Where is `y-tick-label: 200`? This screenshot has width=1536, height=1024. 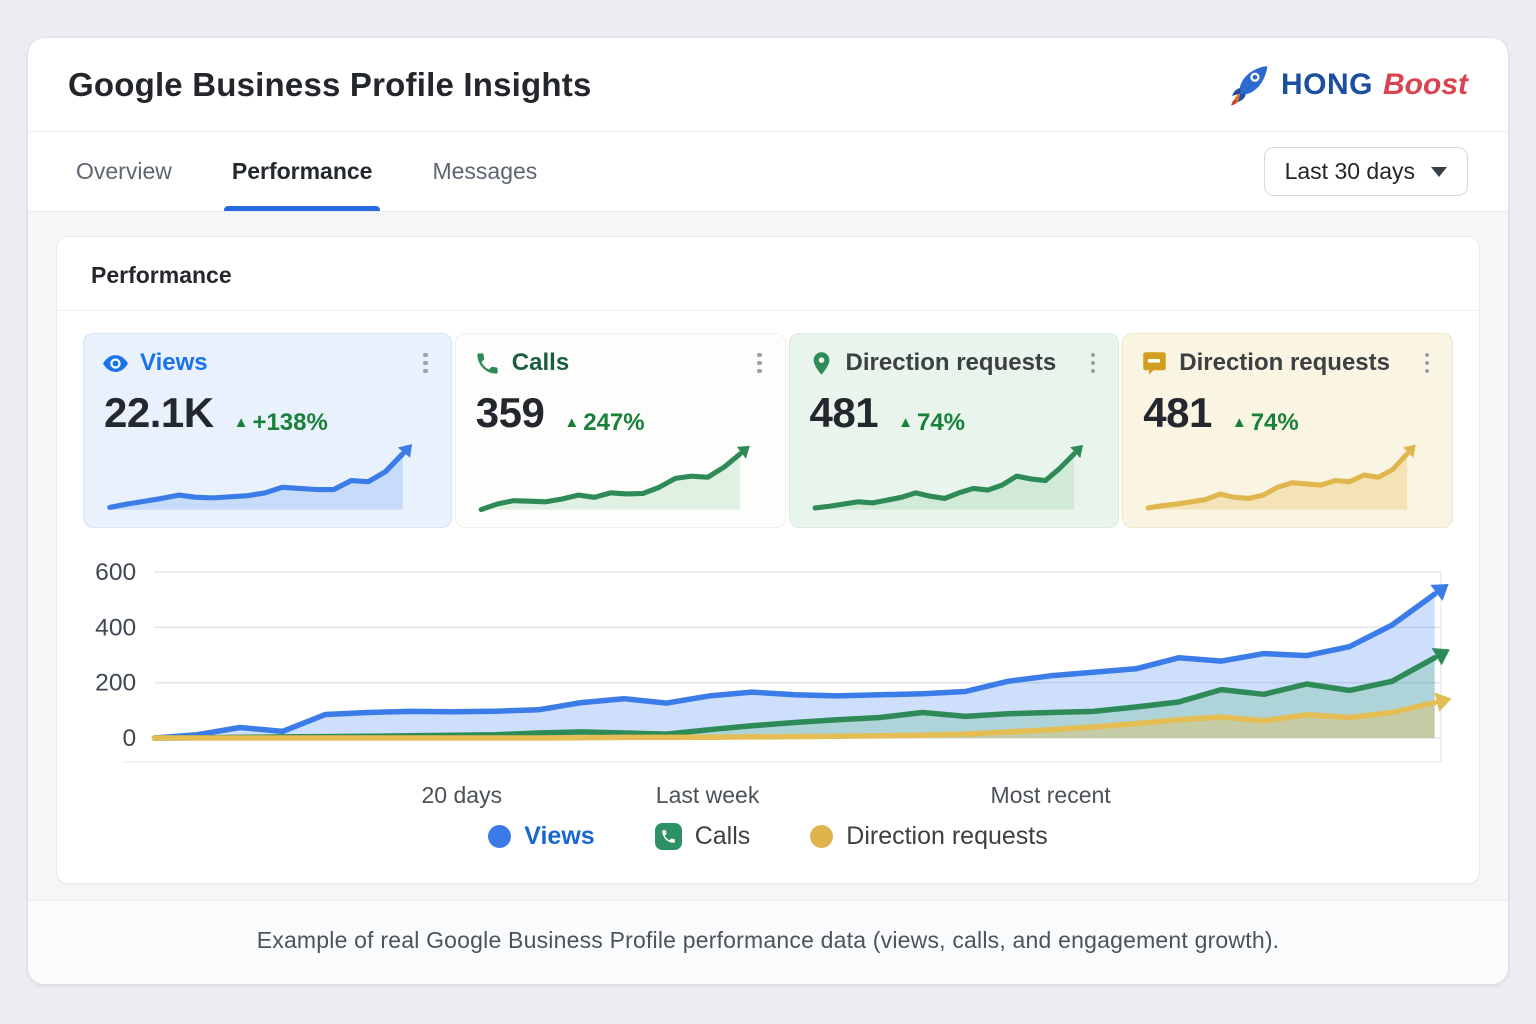
y-tick-label: 200 is located at coordinates (115, 683).